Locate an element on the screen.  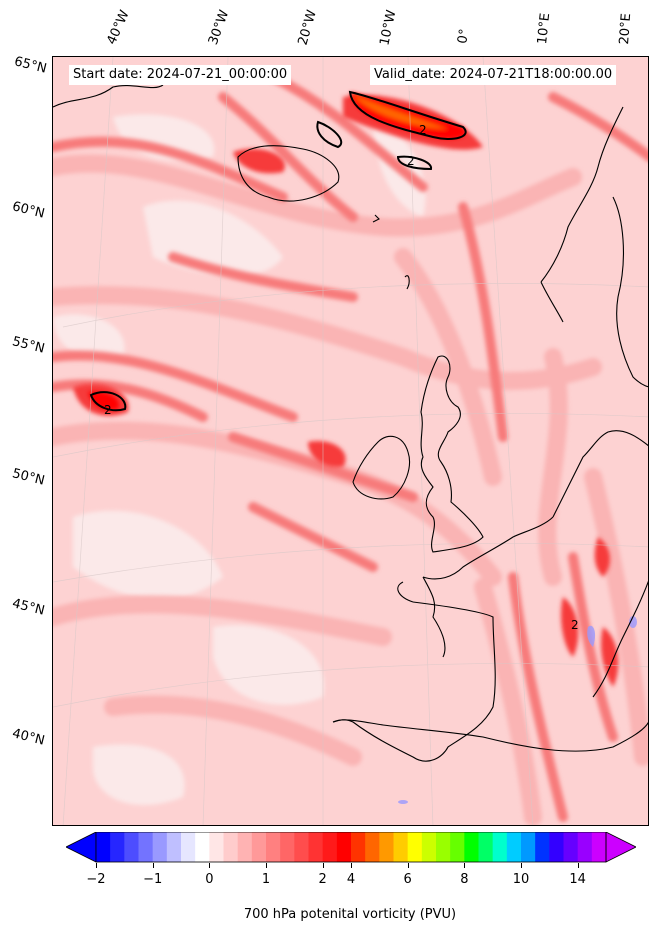
colorbar-tick-label: 10 is located at coordinates (521, 879).